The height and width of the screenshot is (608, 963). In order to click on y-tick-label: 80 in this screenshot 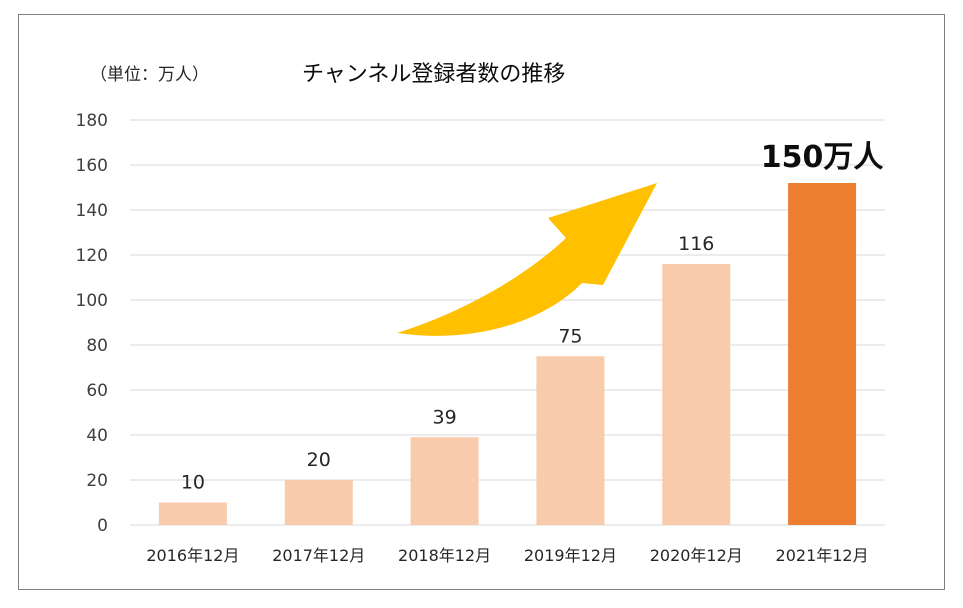, I will do `click(97, 346)`.